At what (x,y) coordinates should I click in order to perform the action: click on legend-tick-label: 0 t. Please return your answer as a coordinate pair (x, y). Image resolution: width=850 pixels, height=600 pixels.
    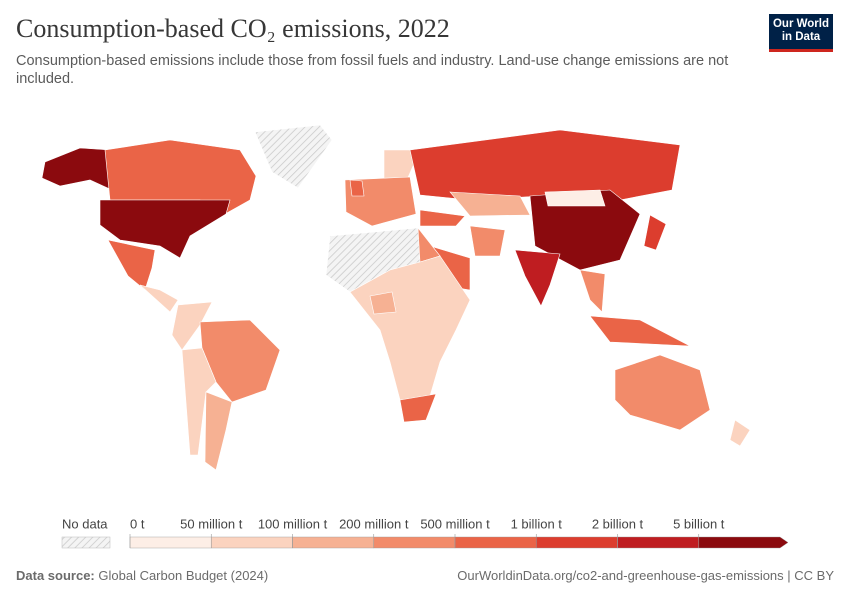
    Looking at the image, I should click on (137, 523).